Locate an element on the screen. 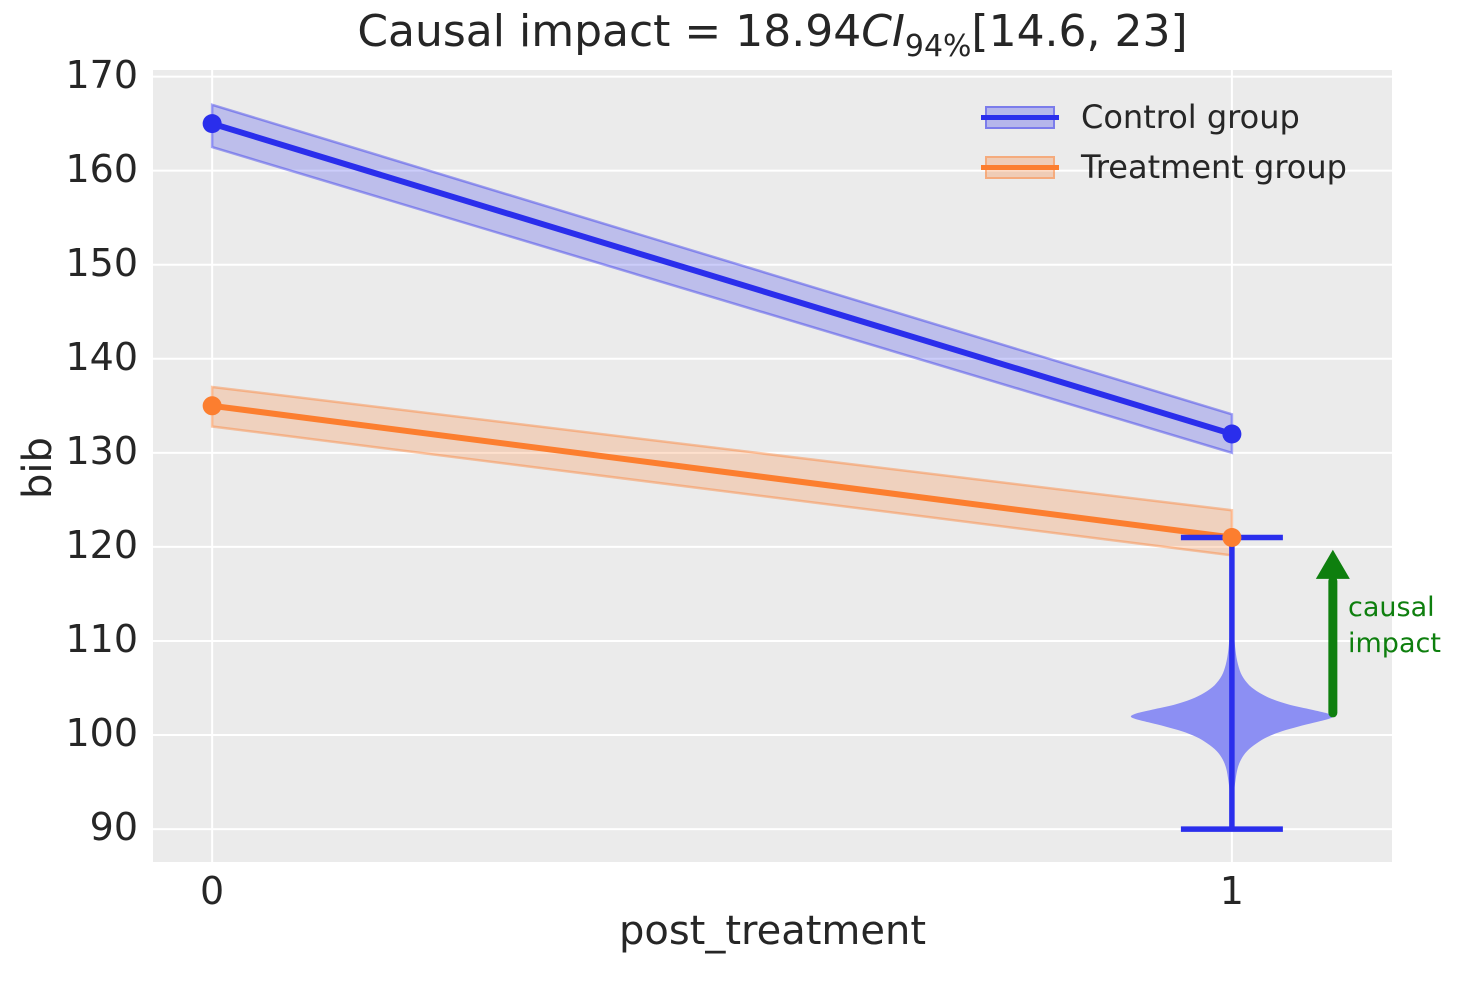  y-tick-label: 90 is located at coordinates (113, 827).